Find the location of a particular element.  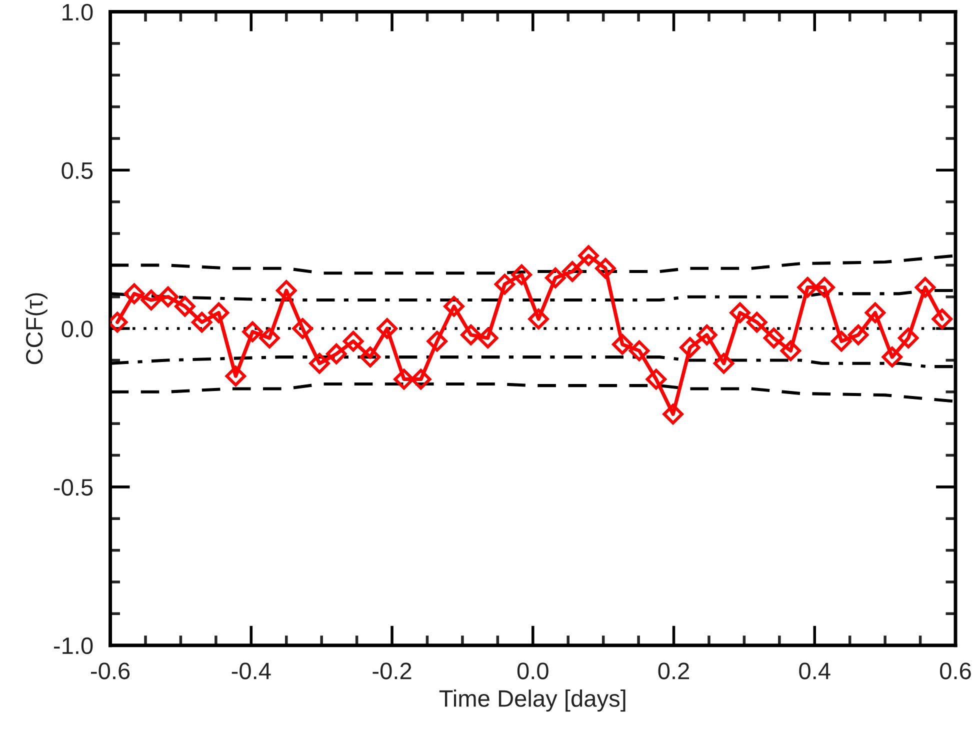

x-tick-label: -0.6 is located at coordinates (110, 671).